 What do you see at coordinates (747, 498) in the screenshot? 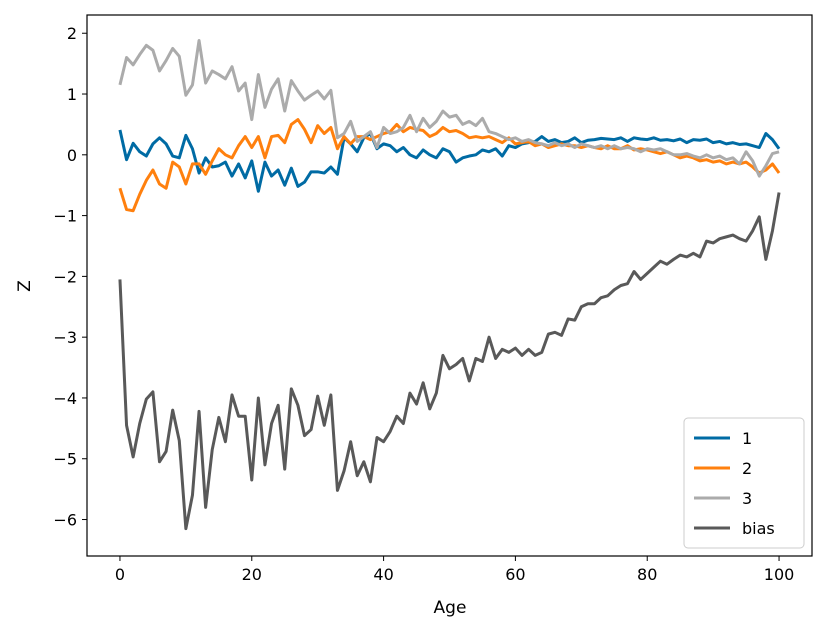
I see `legend-label: 3` at bounding box center [747, 498].